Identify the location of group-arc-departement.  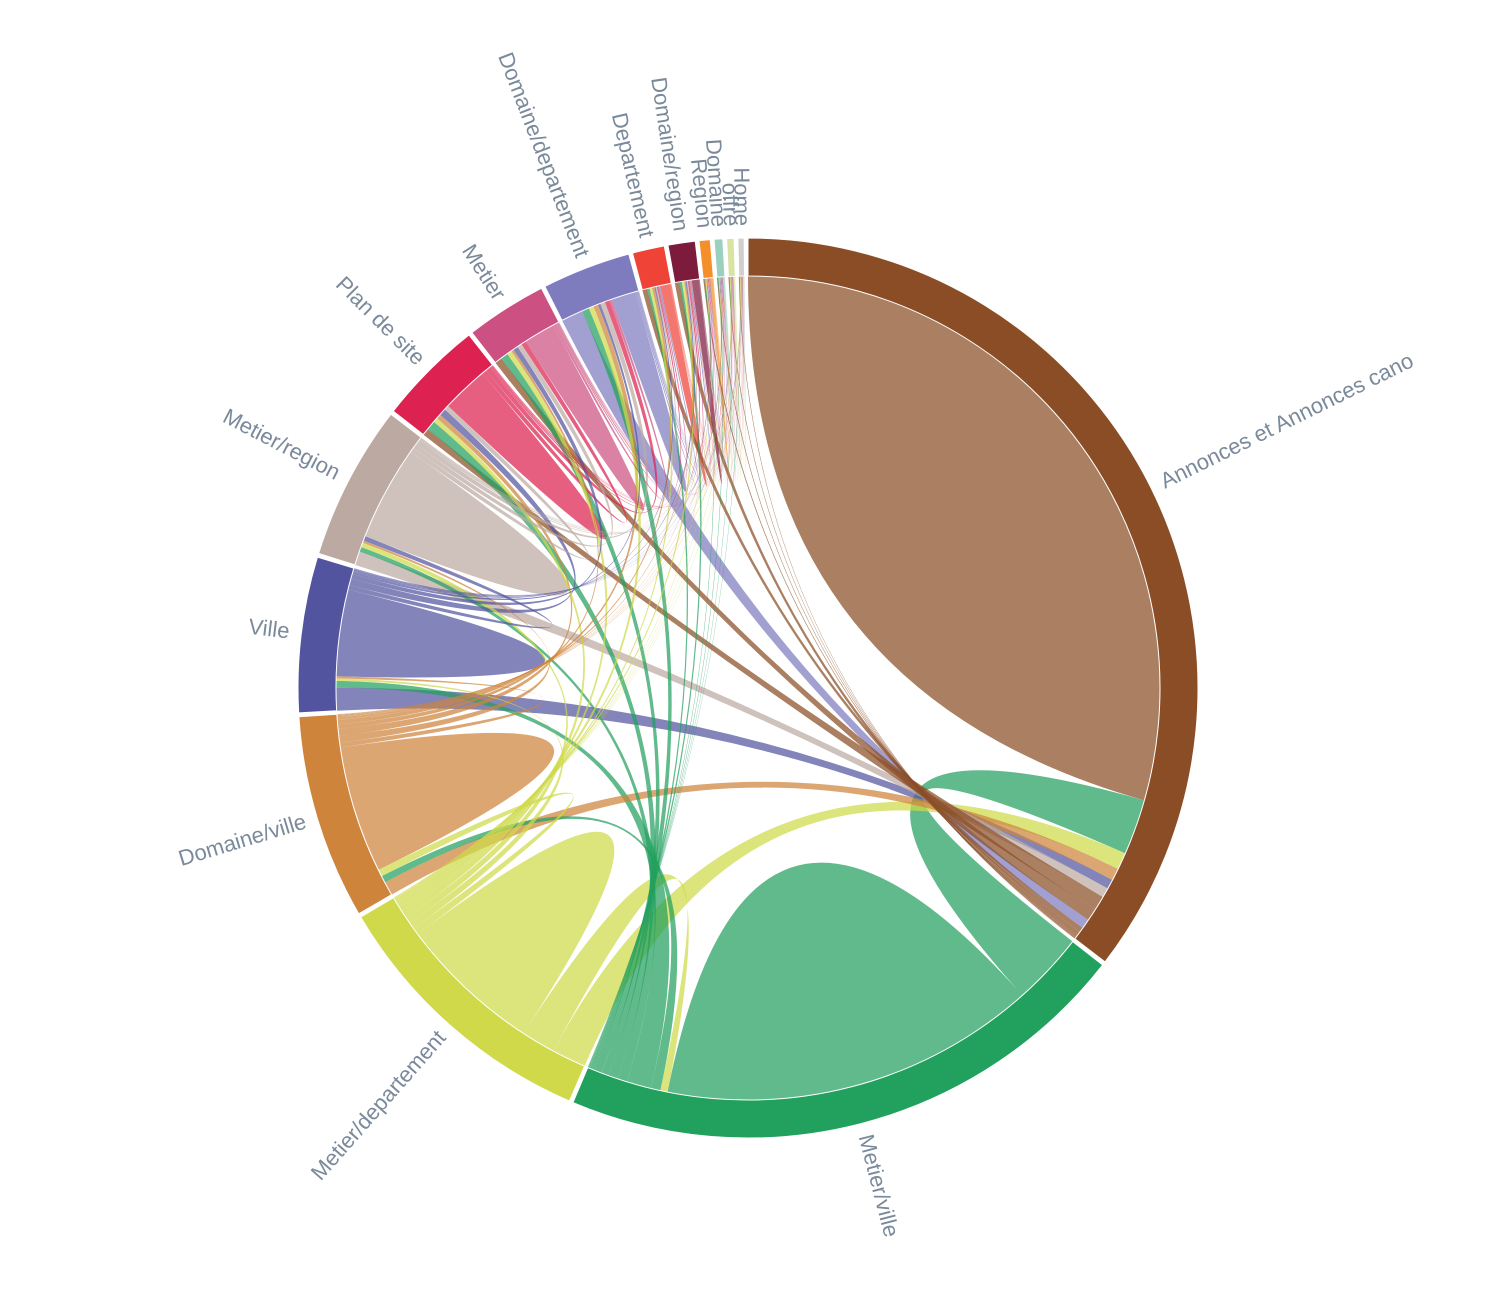
(651, 268).